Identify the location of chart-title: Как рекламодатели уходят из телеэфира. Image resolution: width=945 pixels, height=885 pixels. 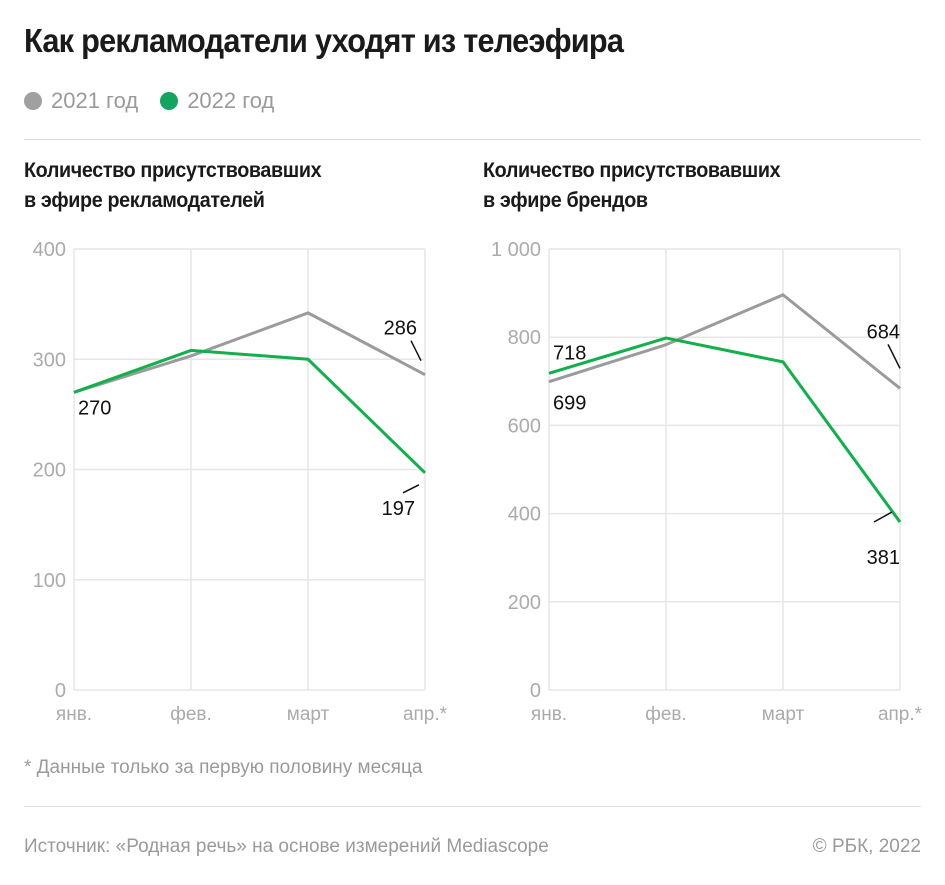
(324, 40).